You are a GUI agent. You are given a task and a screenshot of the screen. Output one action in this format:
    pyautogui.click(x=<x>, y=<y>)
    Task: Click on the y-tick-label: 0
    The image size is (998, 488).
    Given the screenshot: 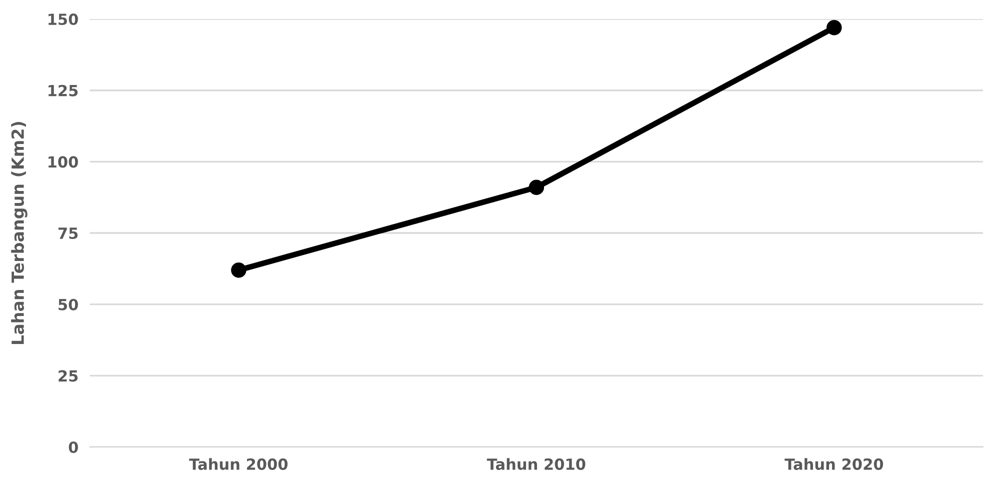 What is the action you would take?
    pyautogui.click(x=73, y=447)
    